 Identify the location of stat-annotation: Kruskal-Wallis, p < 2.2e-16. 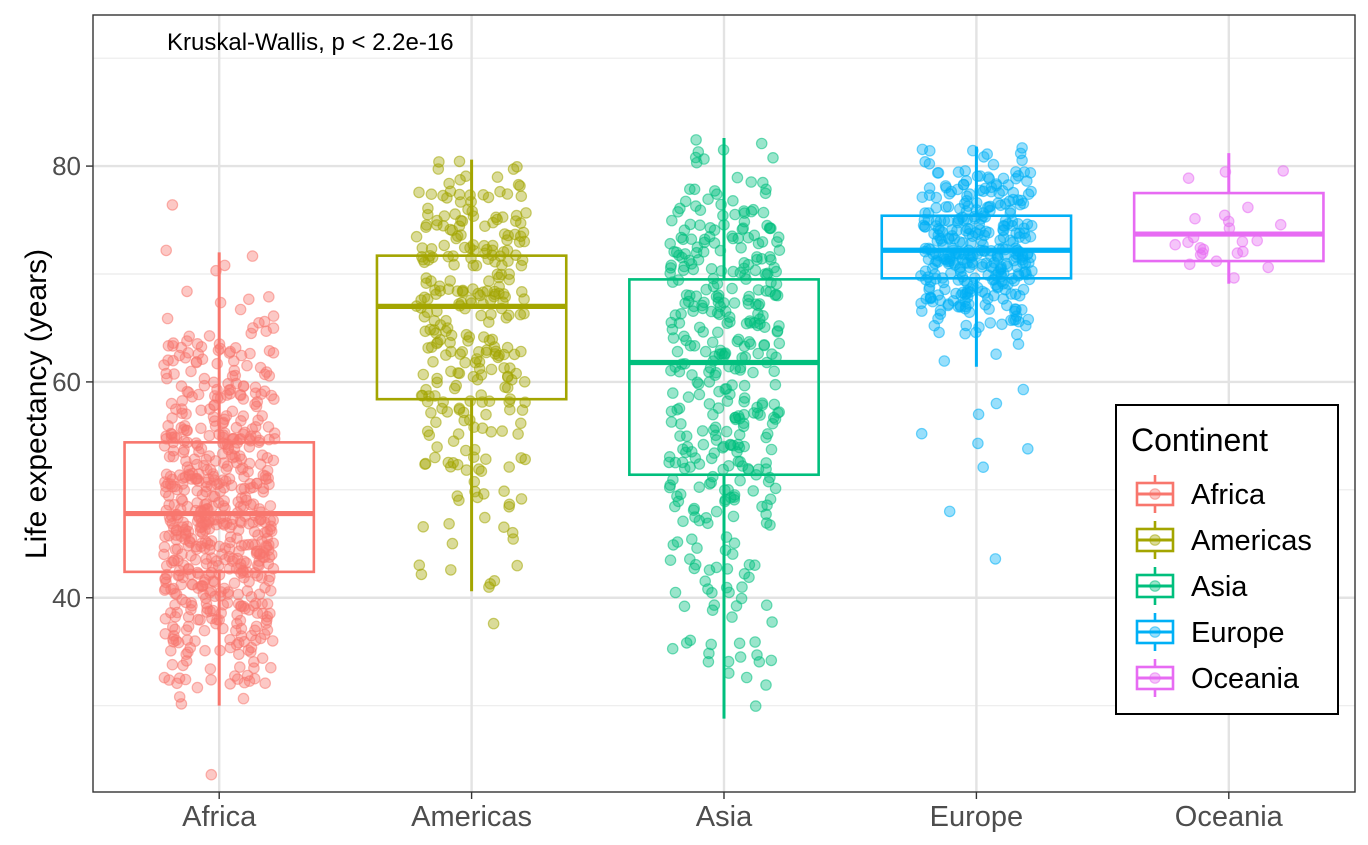
(310, 42).